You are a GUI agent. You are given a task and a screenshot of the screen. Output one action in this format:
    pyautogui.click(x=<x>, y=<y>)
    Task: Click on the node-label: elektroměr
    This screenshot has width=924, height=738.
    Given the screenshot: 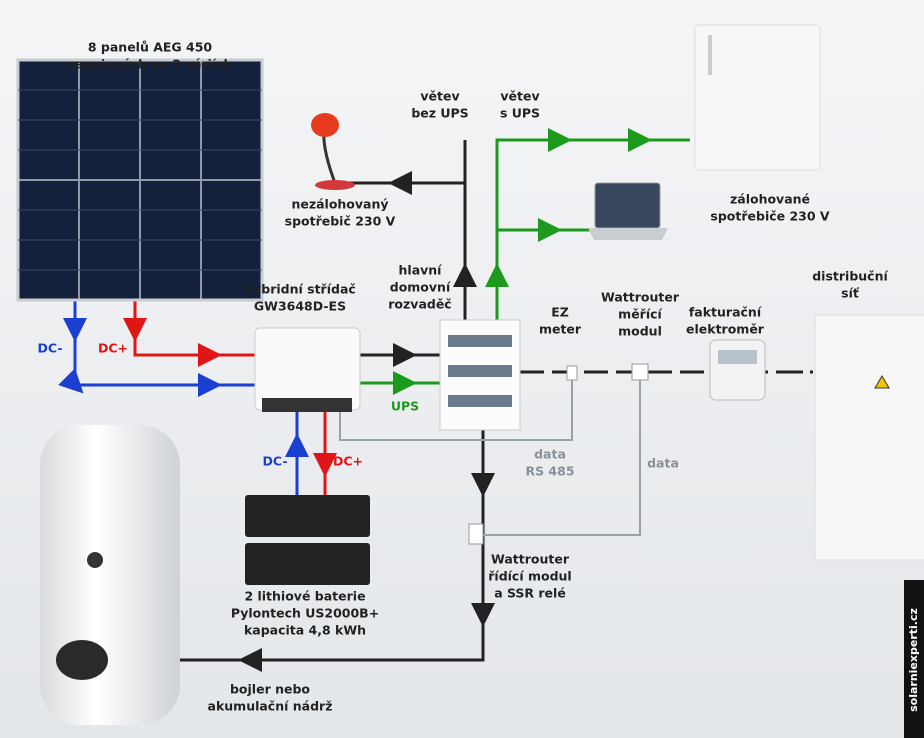 What is the action you would take?
    pyautogui.click(x=725, y=329)
    